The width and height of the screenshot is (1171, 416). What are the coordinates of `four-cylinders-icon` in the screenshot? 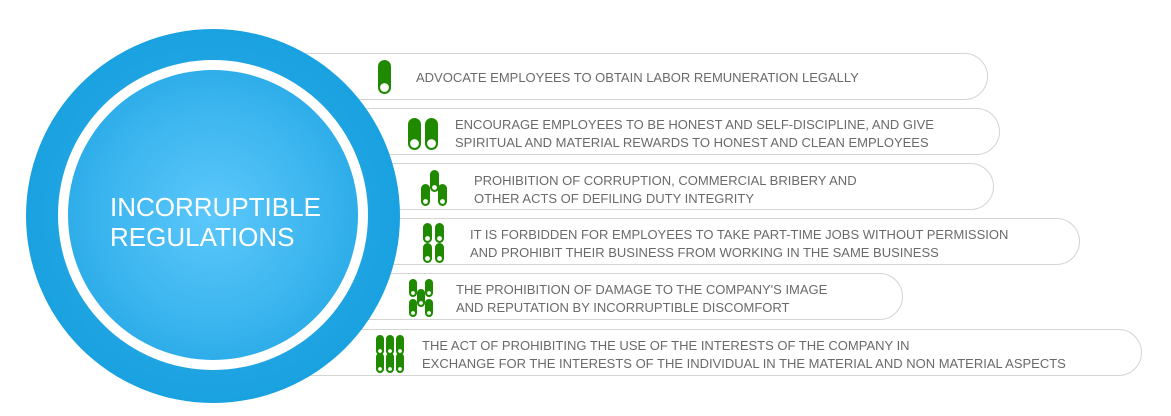 It's located at (433, 243).